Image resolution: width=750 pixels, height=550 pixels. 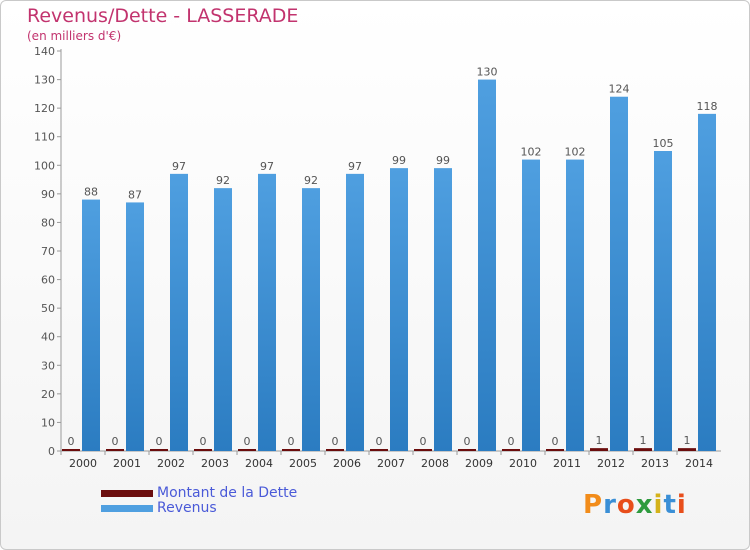 I want to click on x-tick-label: 2004, so click(x=259, y=463).